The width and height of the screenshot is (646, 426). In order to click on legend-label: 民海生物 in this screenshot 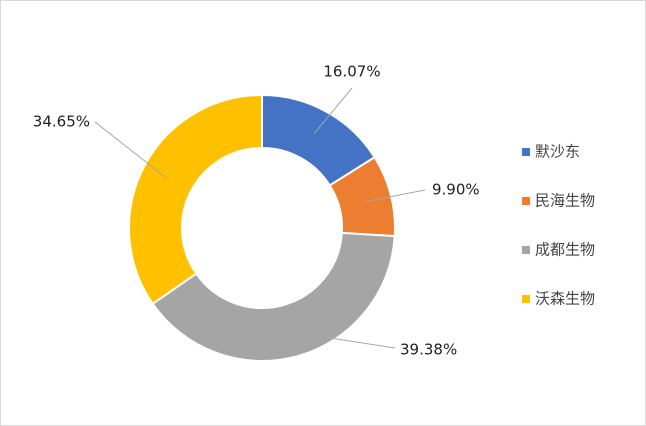, I will do `click(565, 201)`.